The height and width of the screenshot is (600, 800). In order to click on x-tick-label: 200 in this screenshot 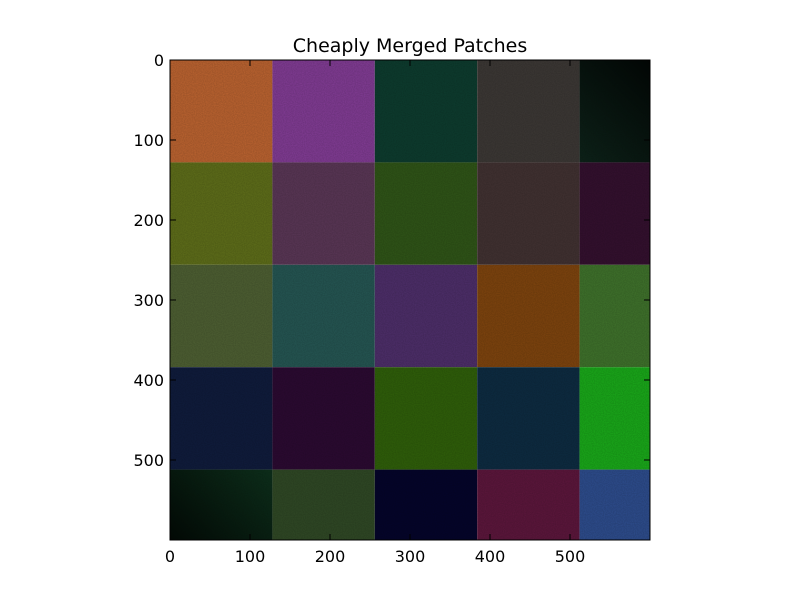, I will do `click(330, 556)`.